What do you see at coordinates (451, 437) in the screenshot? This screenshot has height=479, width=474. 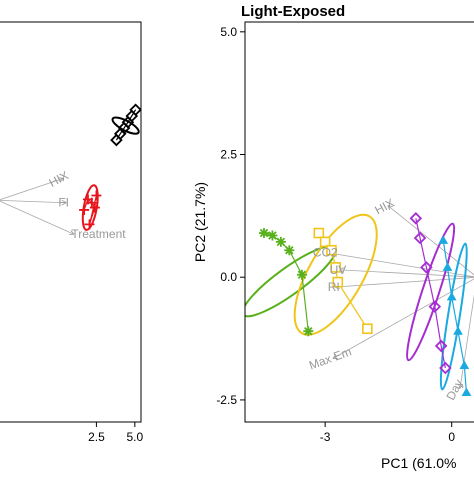 I see `right-x-tick-label-1: 0` at bounding box center [451, 437].